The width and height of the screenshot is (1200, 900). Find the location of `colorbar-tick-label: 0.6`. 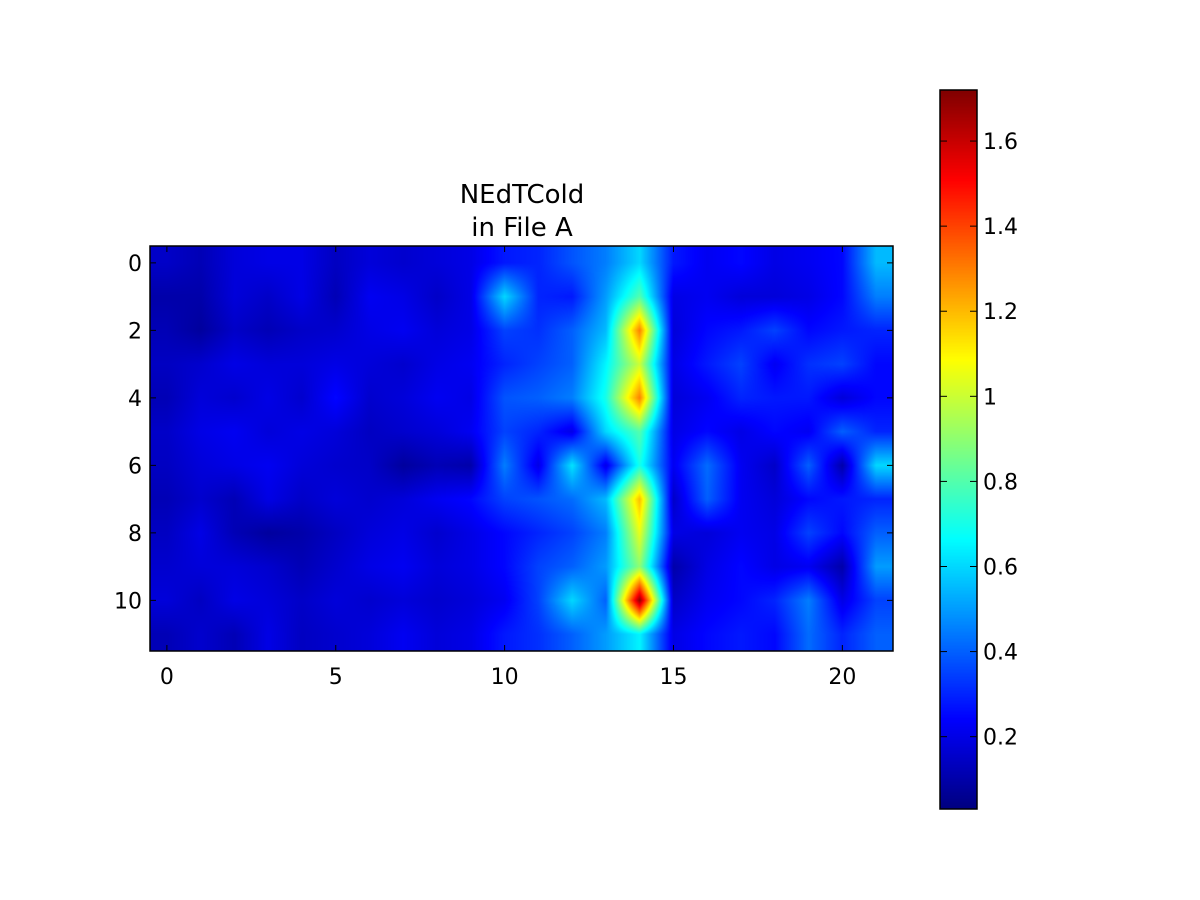

colorbar-tick-label: 0.6 is located at coordinates (1000, 567).